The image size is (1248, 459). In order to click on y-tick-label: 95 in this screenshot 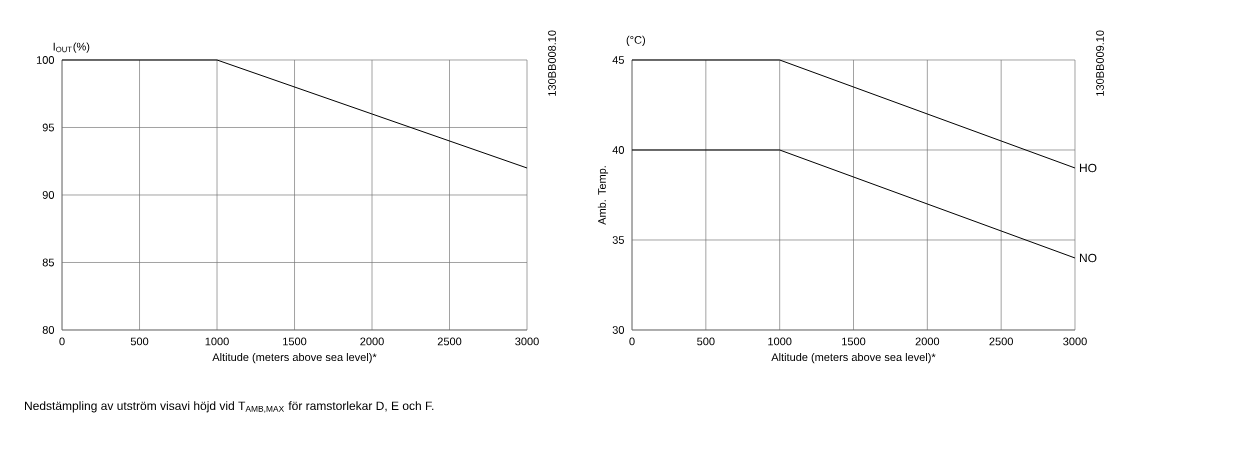, I will do `click(48, 127)`.